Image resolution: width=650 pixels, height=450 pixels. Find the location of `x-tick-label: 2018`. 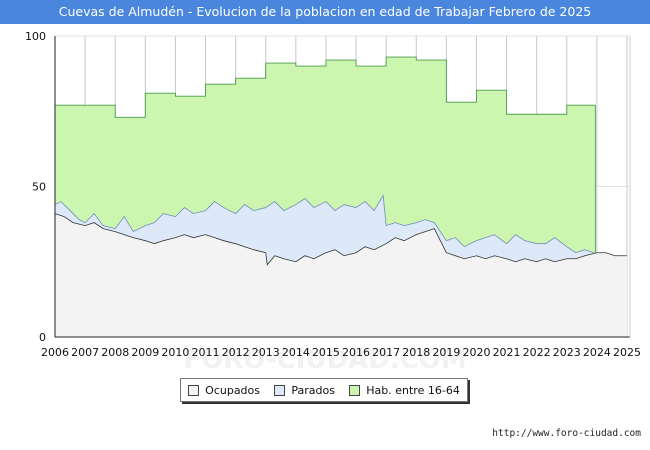

x-tick-label: 2018 is located at coordinates (416, 352).